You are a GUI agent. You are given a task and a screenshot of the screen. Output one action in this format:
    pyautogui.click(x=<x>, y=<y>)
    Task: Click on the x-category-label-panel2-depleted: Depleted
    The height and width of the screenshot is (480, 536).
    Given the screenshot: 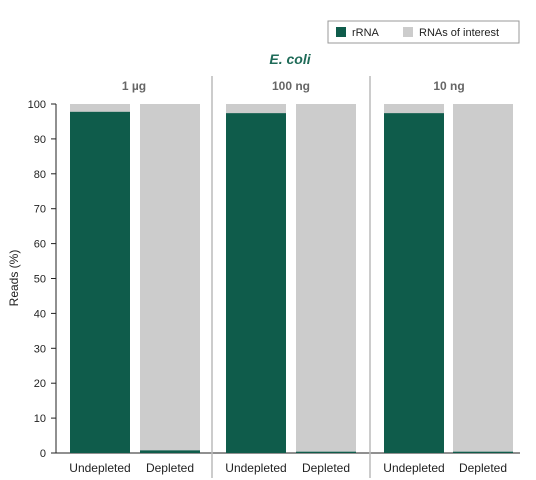 What is the action you would take?
    pyautogui.click(x=326, y=468)
    